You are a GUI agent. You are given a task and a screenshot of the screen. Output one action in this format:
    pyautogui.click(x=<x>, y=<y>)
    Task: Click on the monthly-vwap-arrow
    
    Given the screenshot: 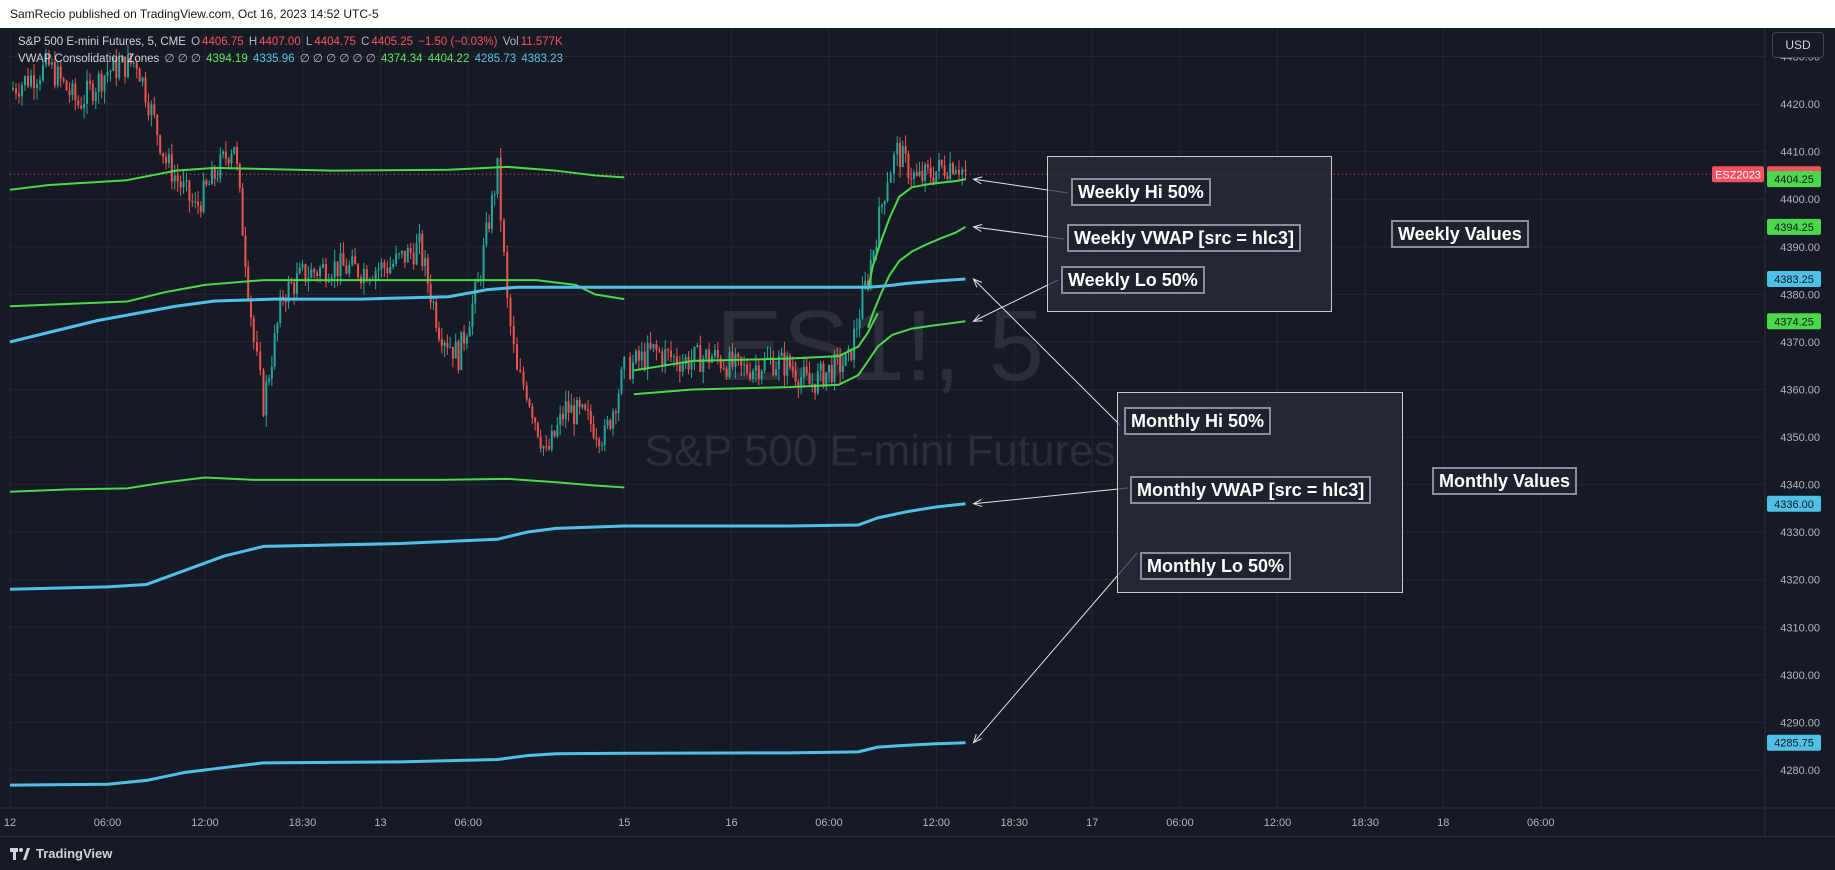 What is the action you would take?
    pyautogui.click(x=1051, y=496)
    